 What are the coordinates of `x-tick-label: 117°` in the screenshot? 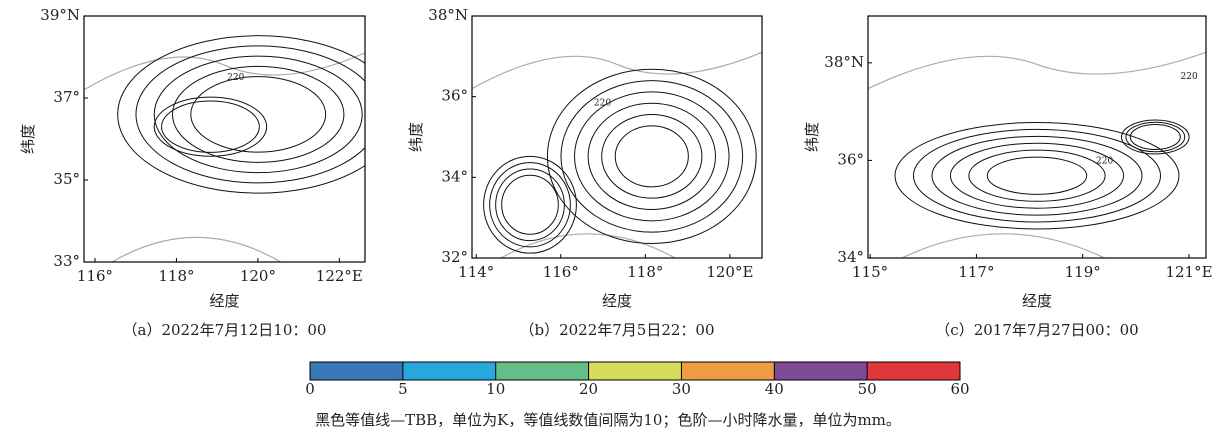 It's located at (976, 272).